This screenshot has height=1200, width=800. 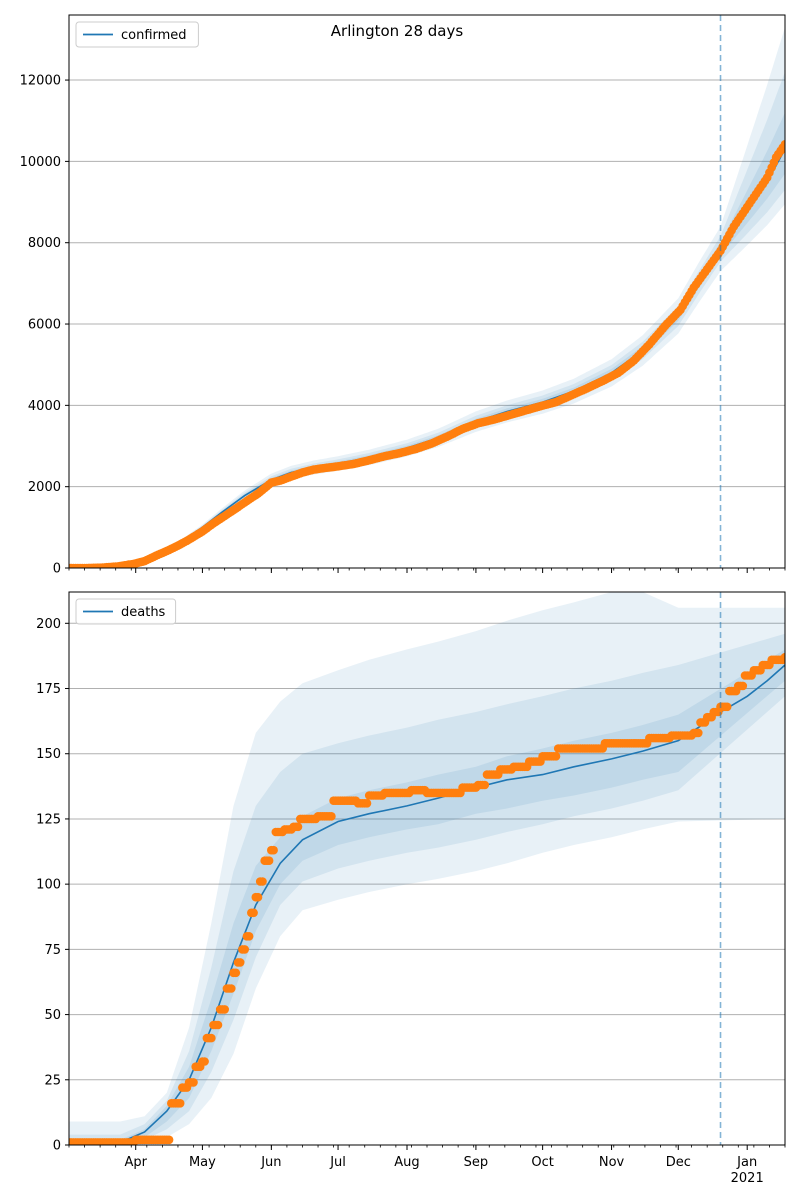 I want to click on x-tick-label: Nov, so click(x=612, y=1162).